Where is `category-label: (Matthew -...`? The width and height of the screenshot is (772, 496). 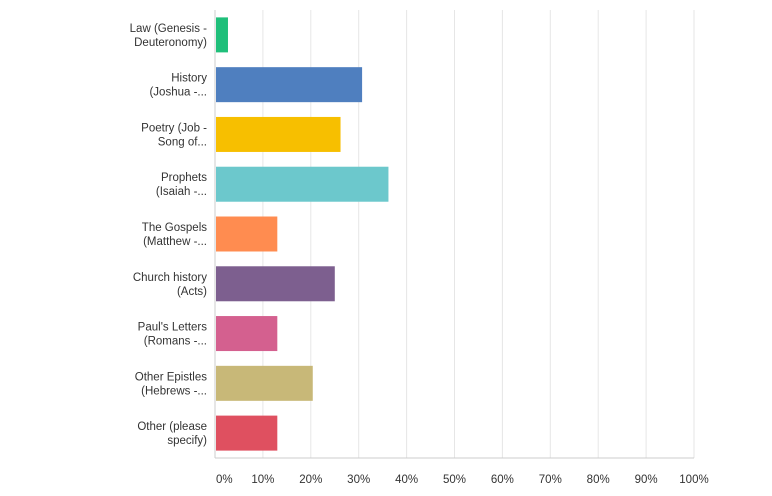 category-label: (Matthew -... is located at coordinates (175, 242).